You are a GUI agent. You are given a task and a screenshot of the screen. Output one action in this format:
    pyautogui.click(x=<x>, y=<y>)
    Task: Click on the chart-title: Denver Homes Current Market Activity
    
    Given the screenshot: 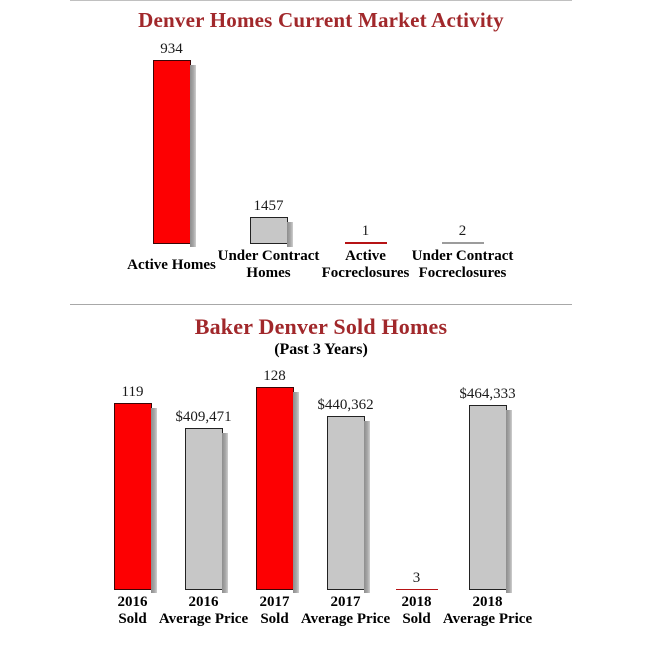 What is the action you would take?
    pyautogui.click(x=321, y=20)
    